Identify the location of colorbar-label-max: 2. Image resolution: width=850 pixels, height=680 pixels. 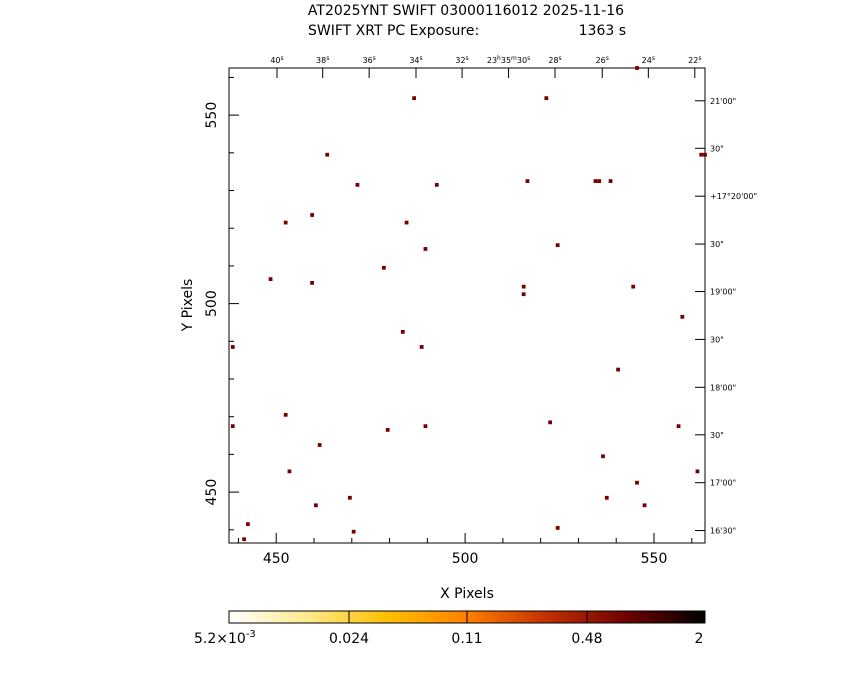
(699, 639).